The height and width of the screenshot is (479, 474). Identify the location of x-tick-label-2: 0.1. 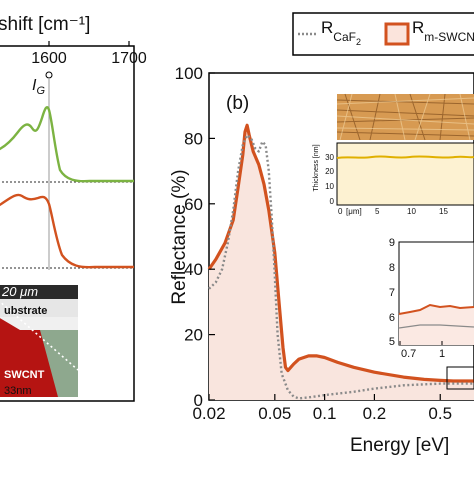
(325, 413).